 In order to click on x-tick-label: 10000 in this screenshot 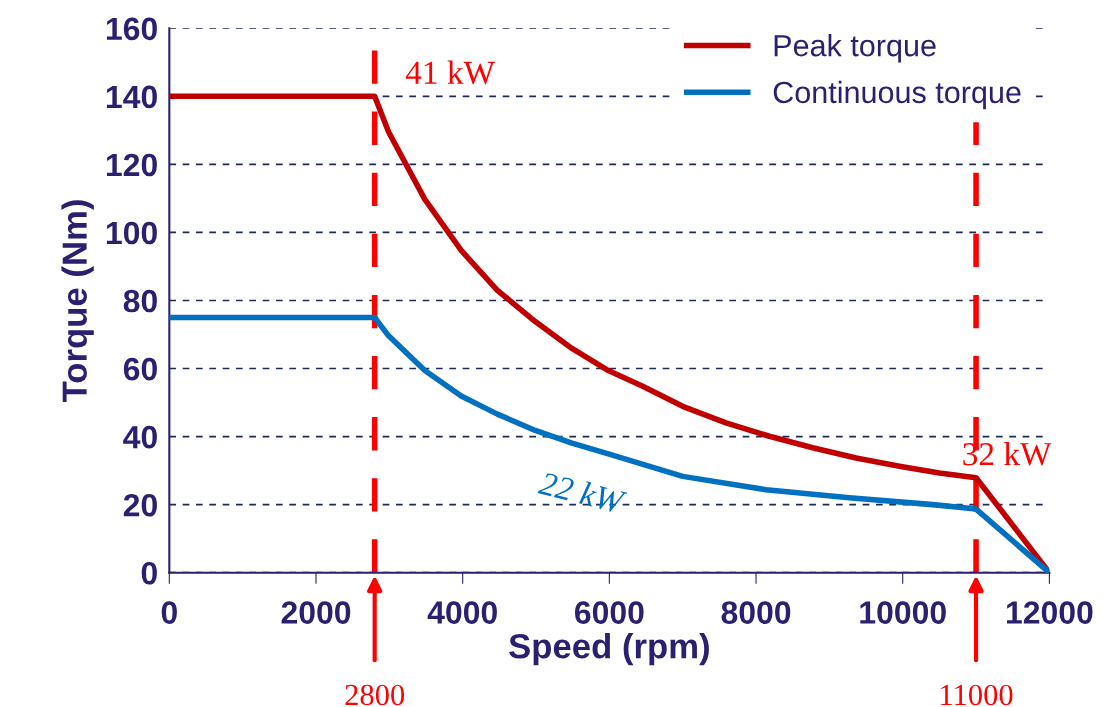, I will do `click(903, 612)`.